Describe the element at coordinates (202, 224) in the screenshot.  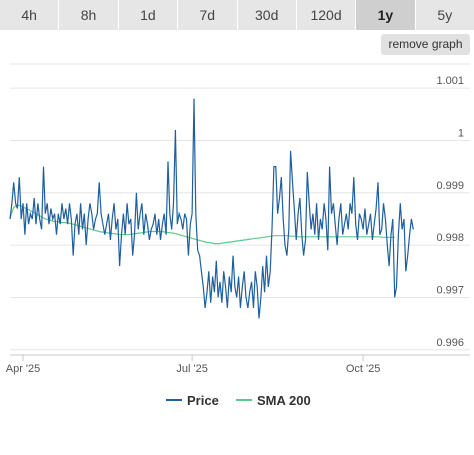
I see `sma-200-line` at that location.